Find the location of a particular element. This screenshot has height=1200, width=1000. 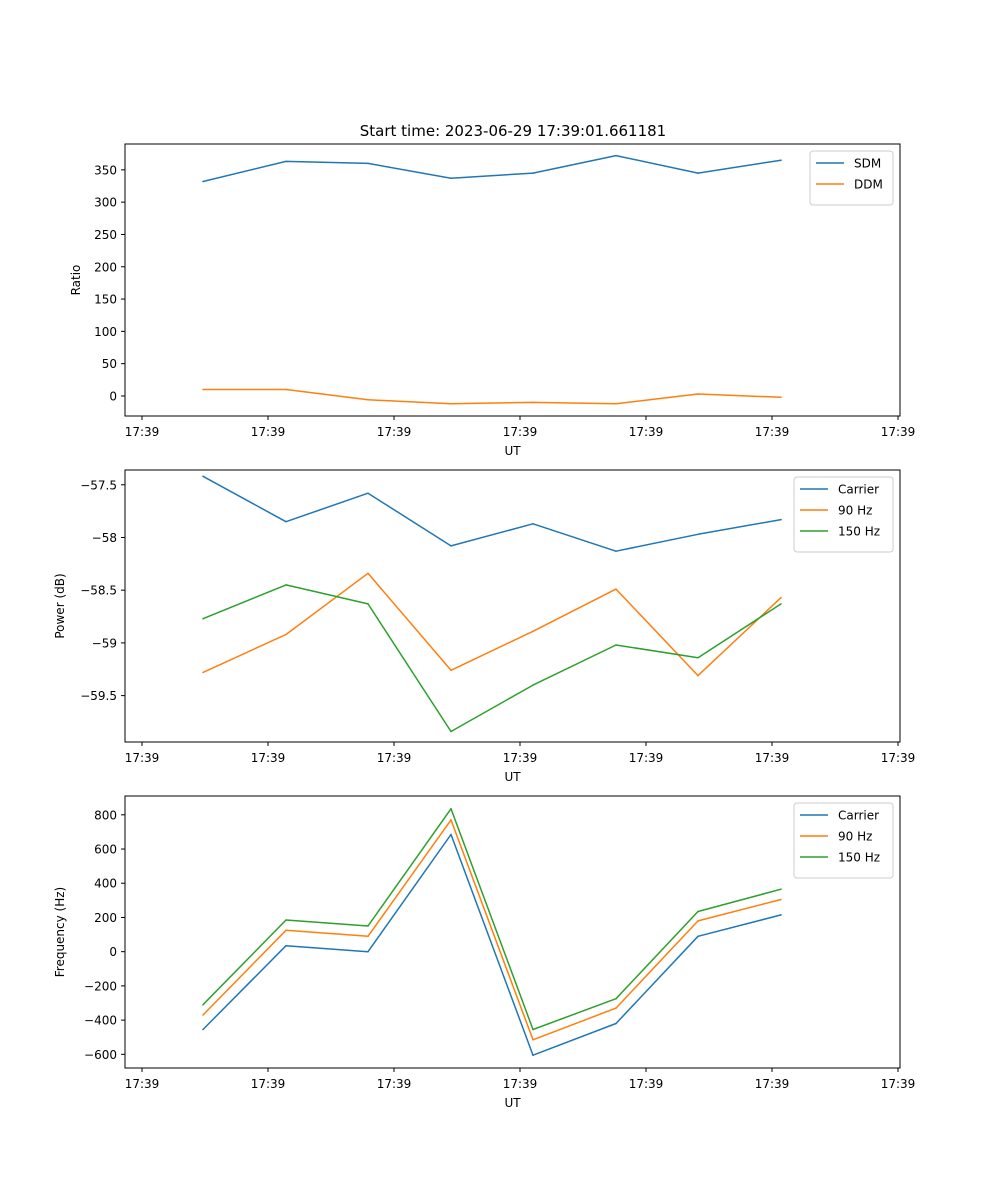

y-tick-label: −600 is located at coordinates (100, 1055).